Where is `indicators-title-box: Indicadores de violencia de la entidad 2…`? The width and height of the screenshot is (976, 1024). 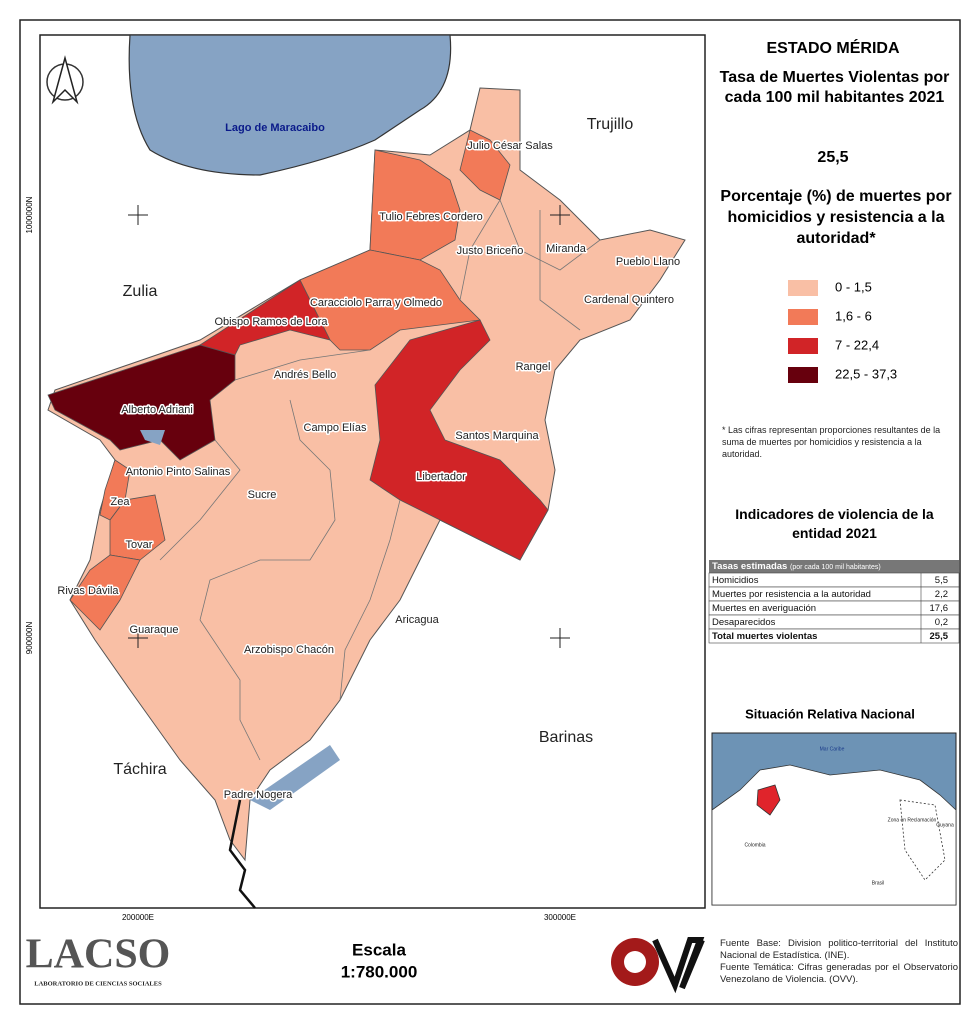
indicators-title-box: Indicadores de violencia de la entidad 2… is located at coordinates (834, 523).